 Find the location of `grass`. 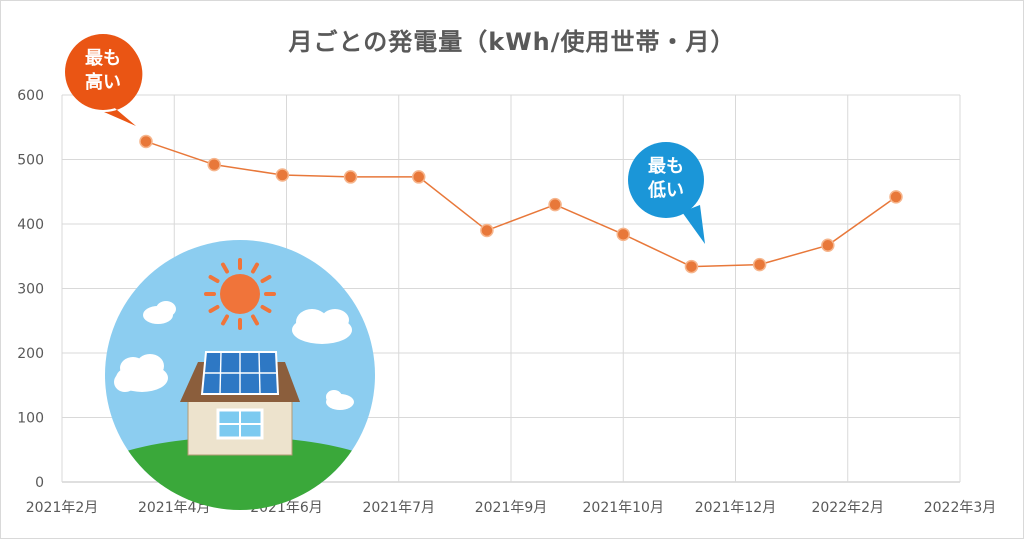

grass is located at coordinates (240, 473).